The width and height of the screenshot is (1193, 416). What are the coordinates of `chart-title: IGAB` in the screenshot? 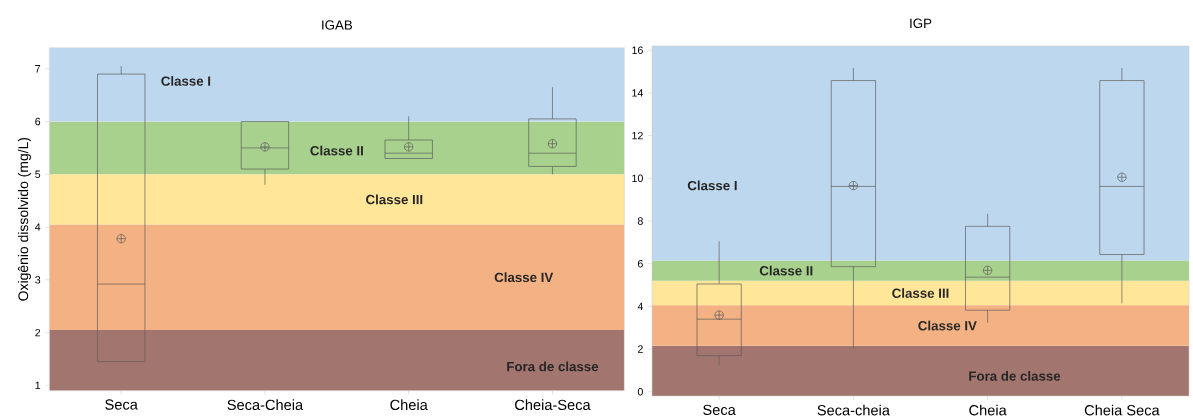 It's located at (337, 25).